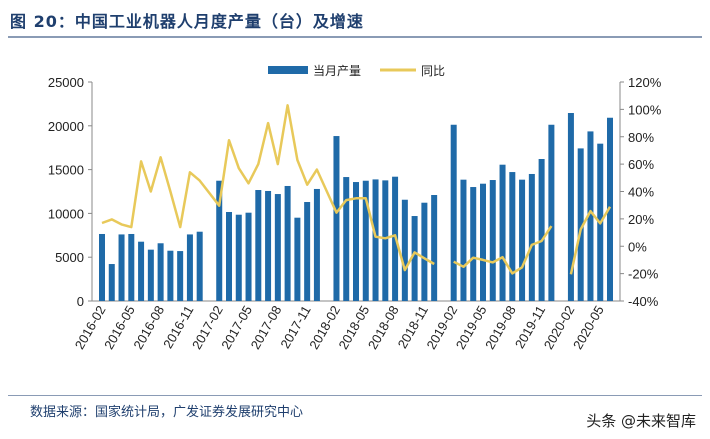 The image size is (710, 439). What do you see at coordinates (637, 246) in the screenshot?
I see `right-tick-label: 0%` at bounding box center [637, 246].